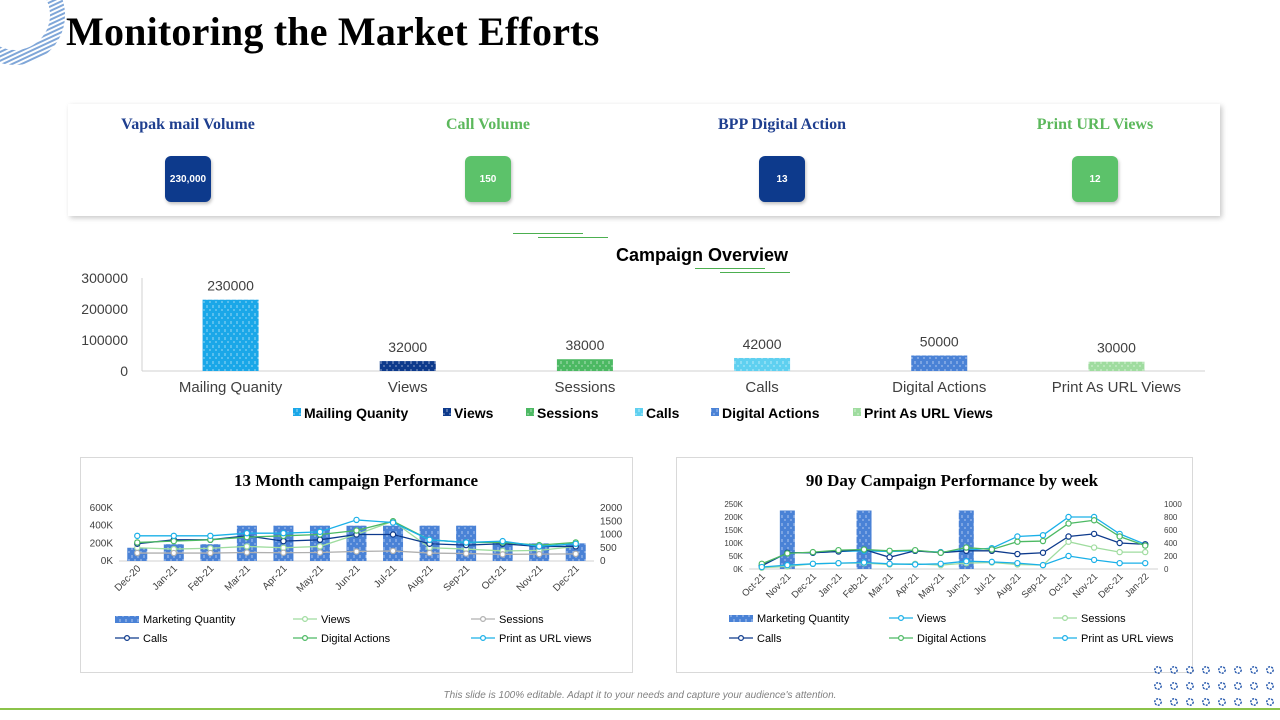 The image size is (1280, 720). I want to click on data-label: 230000, so click(230, 286).